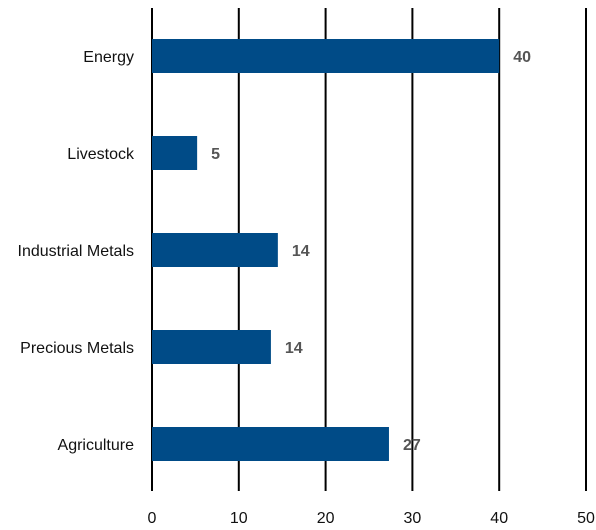 Image resolution: width=596 pixels, height=530 pixels. I want to click on category-label-precious-metals: Precious Metals, so click(77, 348).